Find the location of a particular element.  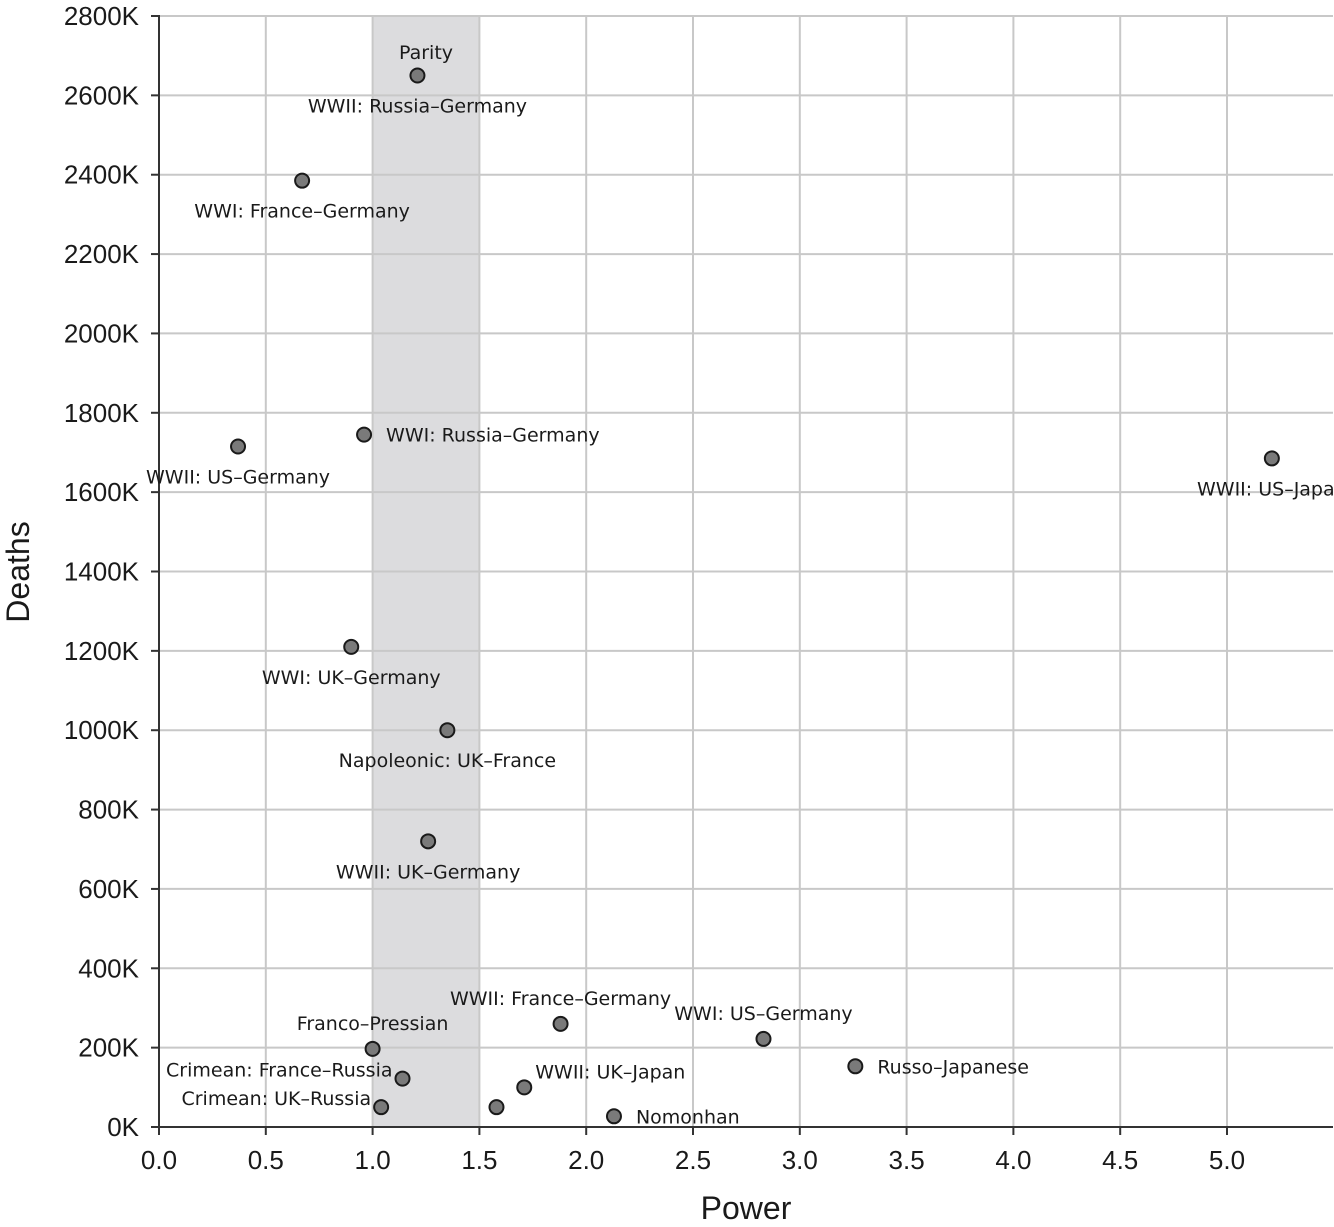

y-tick-label-1: 200K is located at coordinates (108, 1048).